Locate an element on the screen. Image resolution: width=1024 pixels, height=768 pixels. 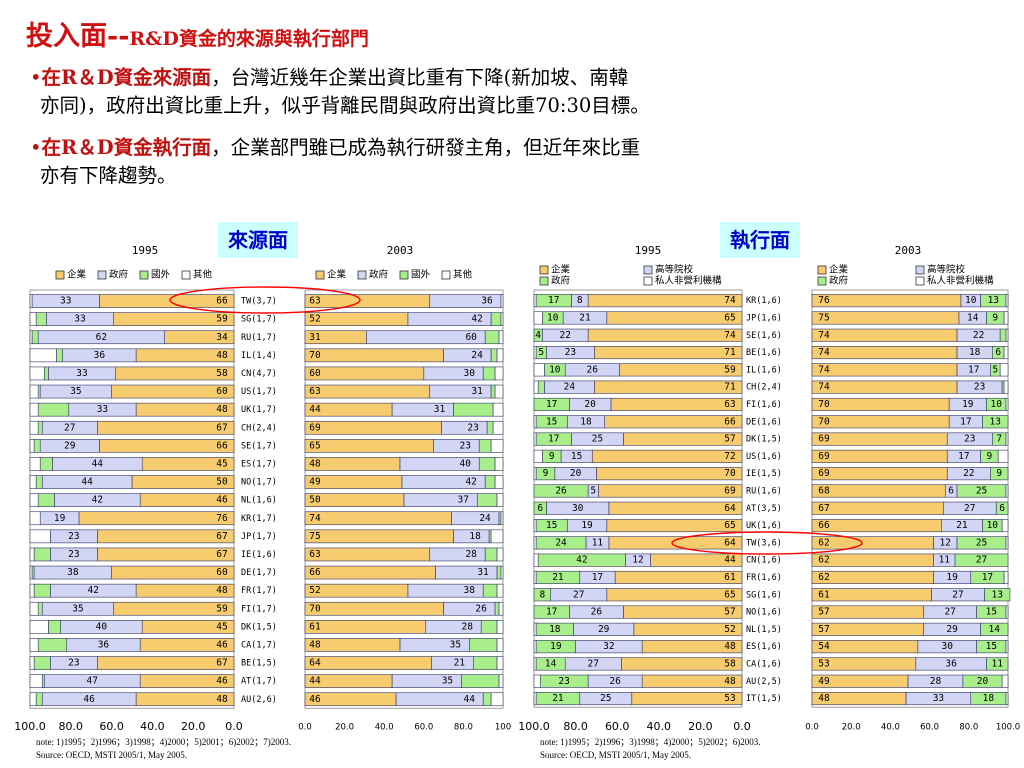
data-label: 21 is located at coordinates (558, 577).